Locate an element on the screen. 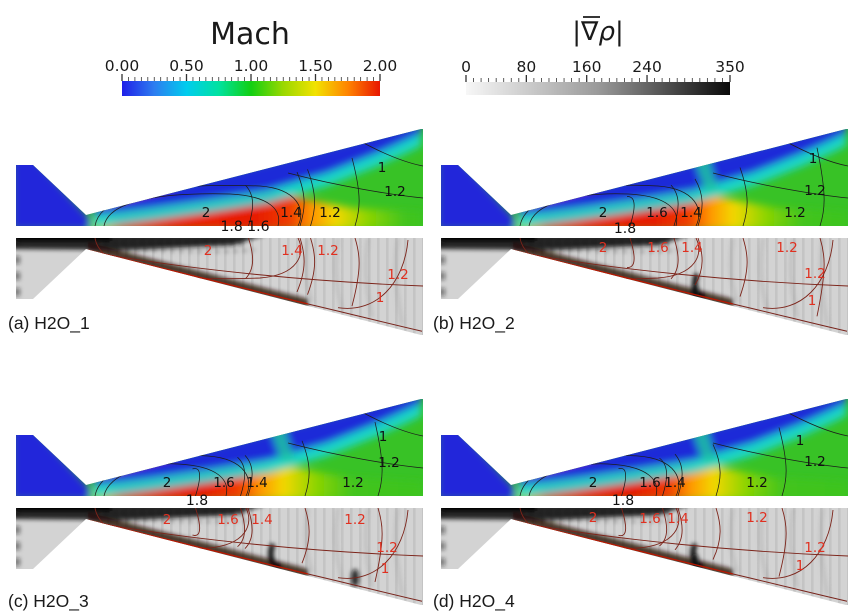 Image resolution: width=850 pixels, height=615 pixels. colorbars-header: Mach 0.00 0.50 1.00 1.50 2.00 |∇ρ| 0 80 160 240 350 is located at coordinates (425, 56).